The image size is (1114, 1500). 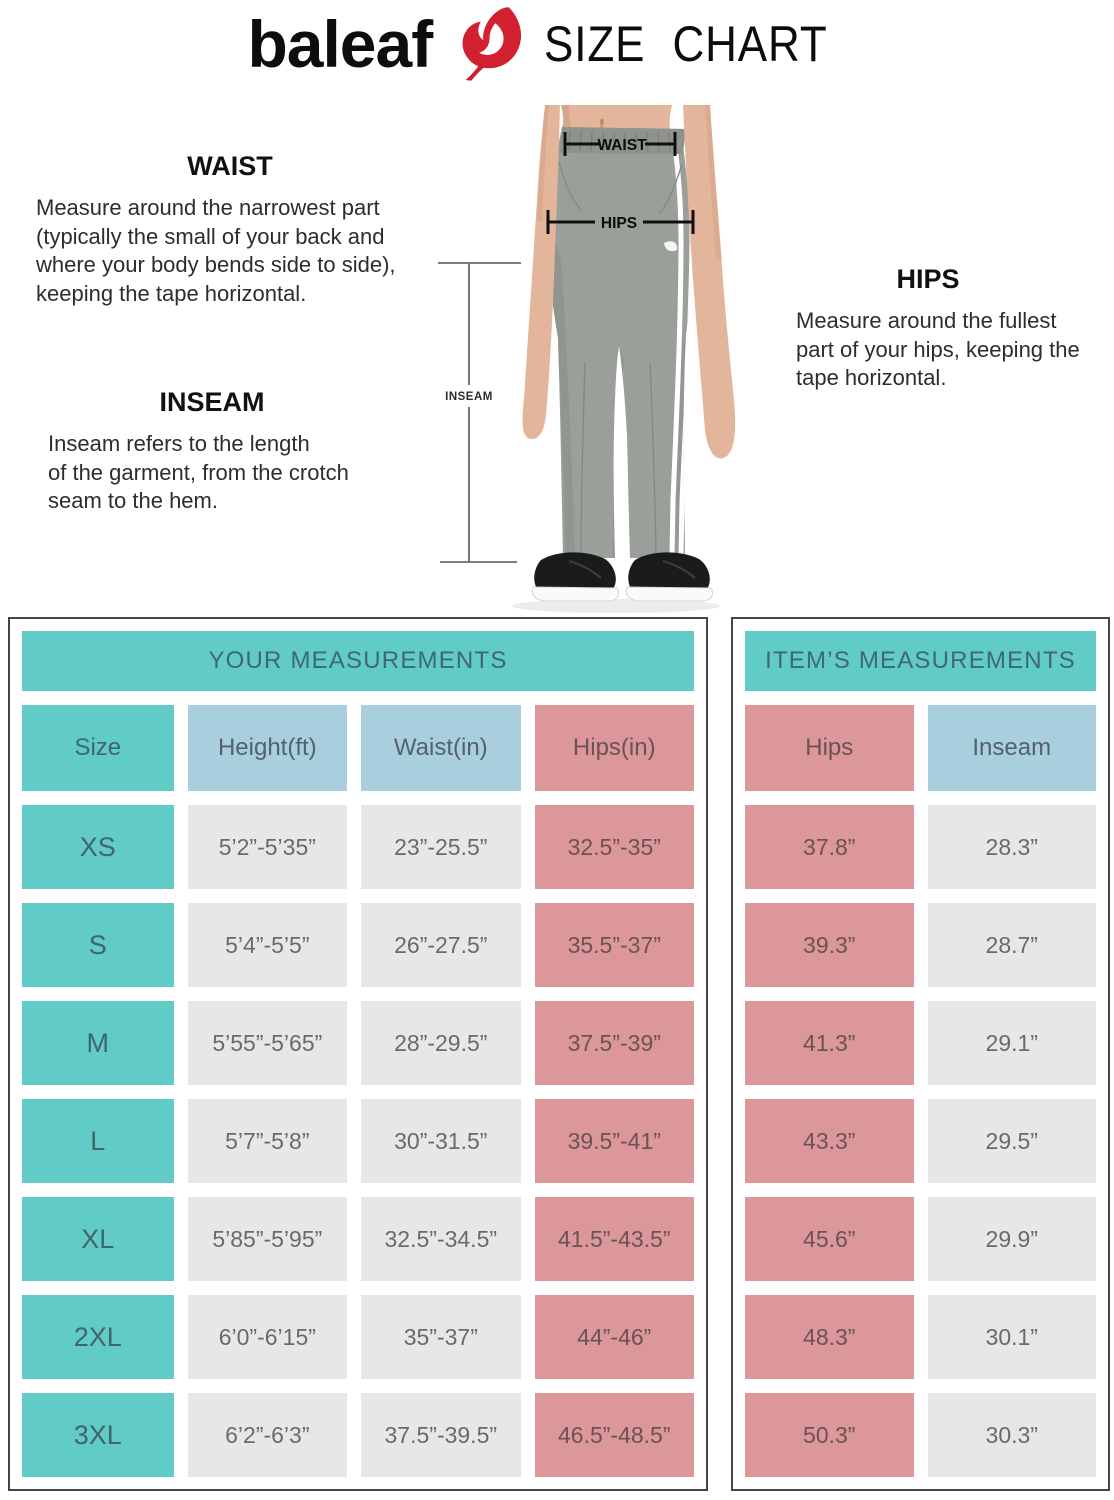 What do you see at coordinates (267, 1141) in the screenshot?
I see `table-cell: 5’7”-5’8”` at bounding box center [267, 1141].